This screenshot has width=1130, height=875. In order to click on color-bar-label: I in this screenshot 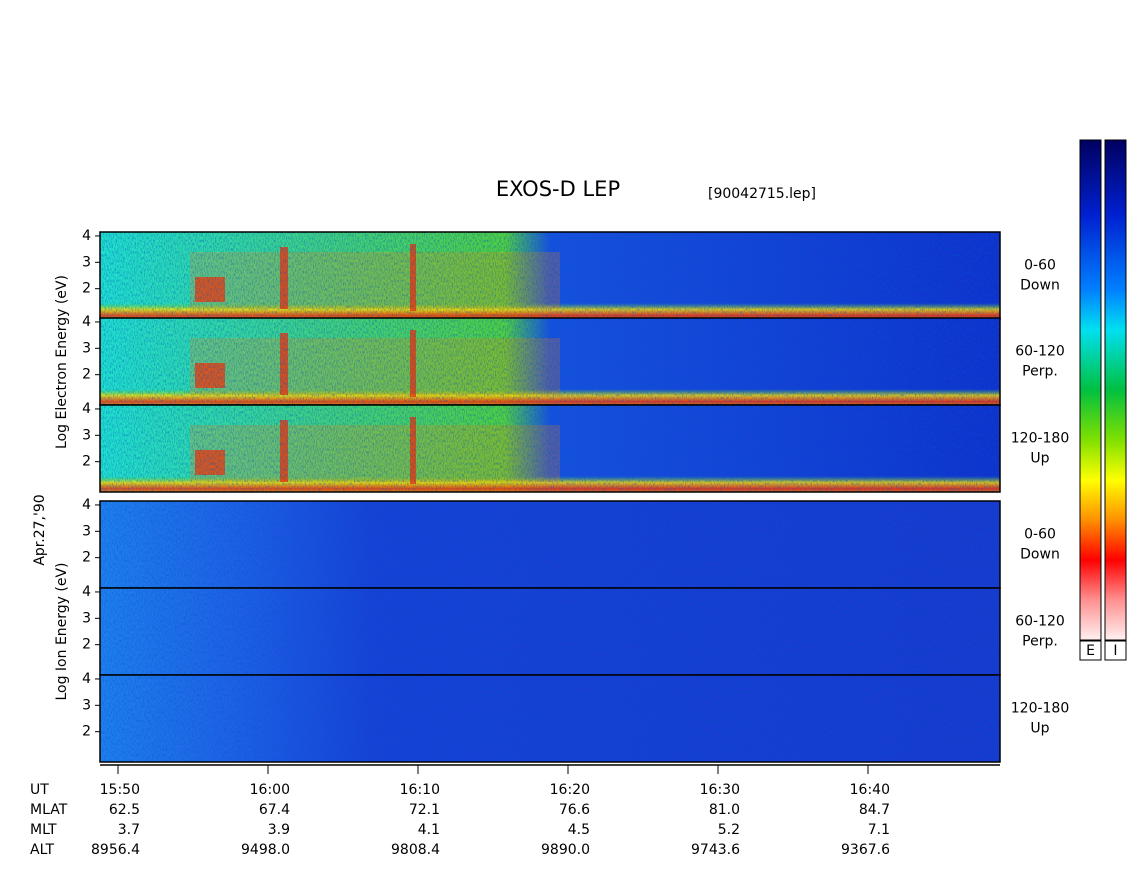, I will do `click(1115, 651)`.